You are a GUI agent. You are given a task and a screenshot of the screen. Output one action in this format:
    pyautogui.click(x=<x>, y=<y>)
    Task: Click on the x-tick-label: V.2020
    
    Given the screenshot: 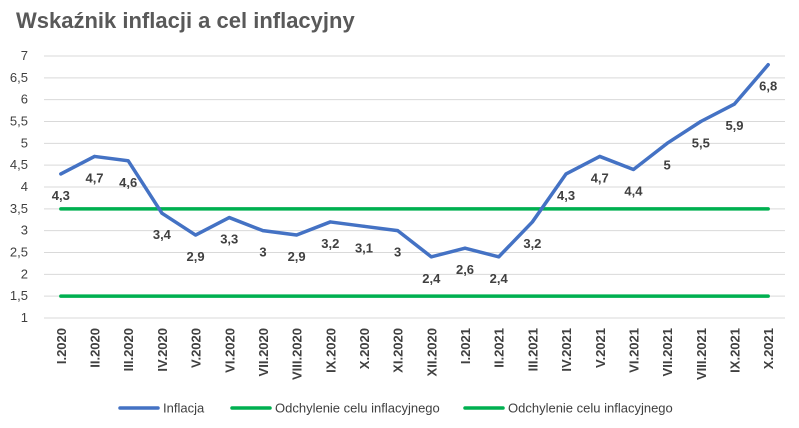 What is the action you would take?
    pyautogui.click(x=196, y=348)
    